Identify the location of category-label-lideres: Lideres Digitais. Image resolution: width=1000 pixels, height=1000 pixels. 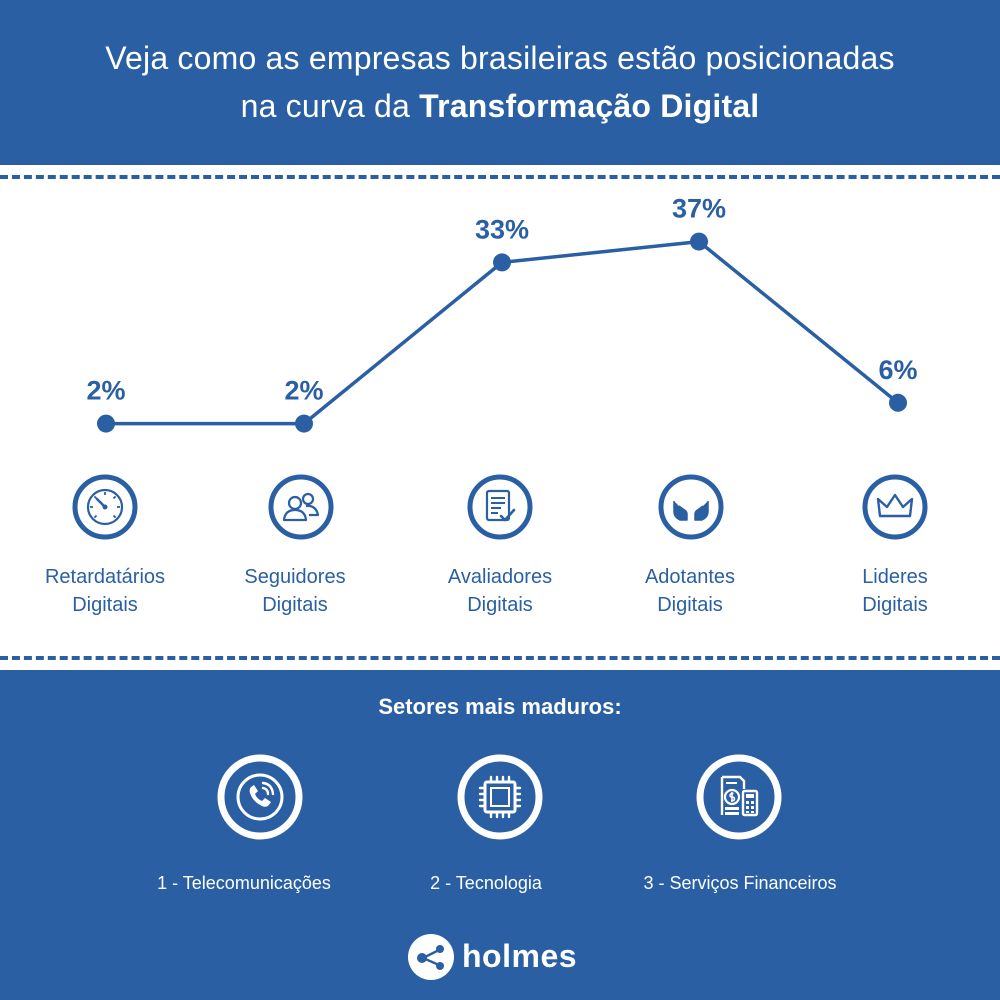
(895, 591).